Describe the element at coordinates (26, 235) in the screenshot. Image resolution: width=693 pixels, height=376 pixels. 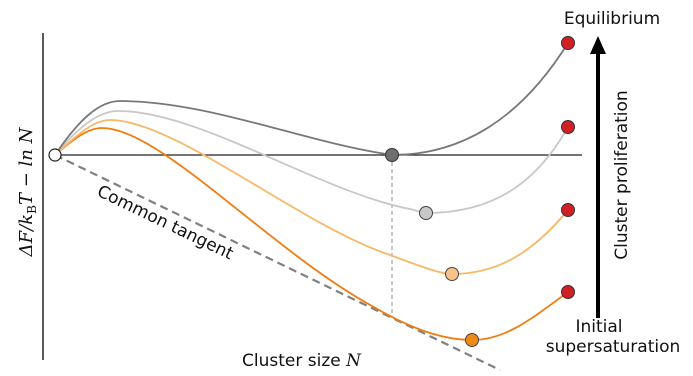
I see `y-axis-label-delta: ΔF/k` at that location.